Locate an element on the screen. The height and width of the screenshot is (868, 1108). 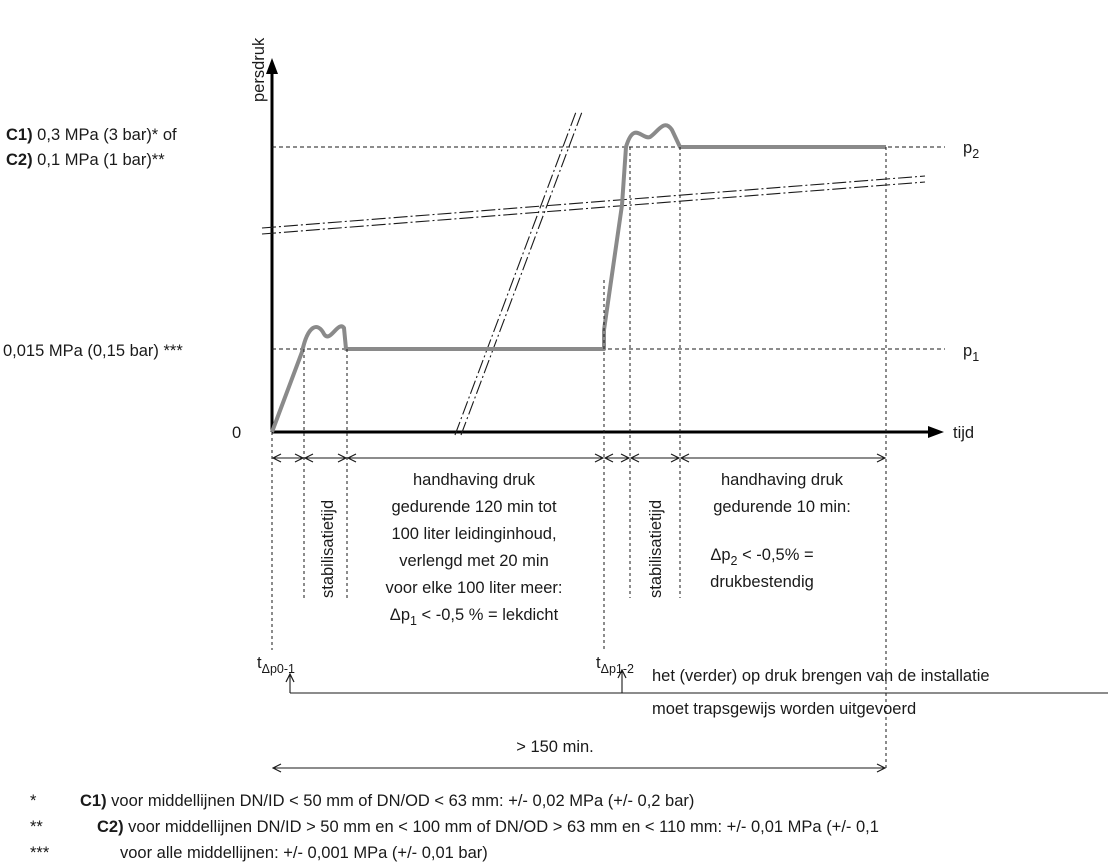
break-line-diagonal is located at coordinates (518, 273).